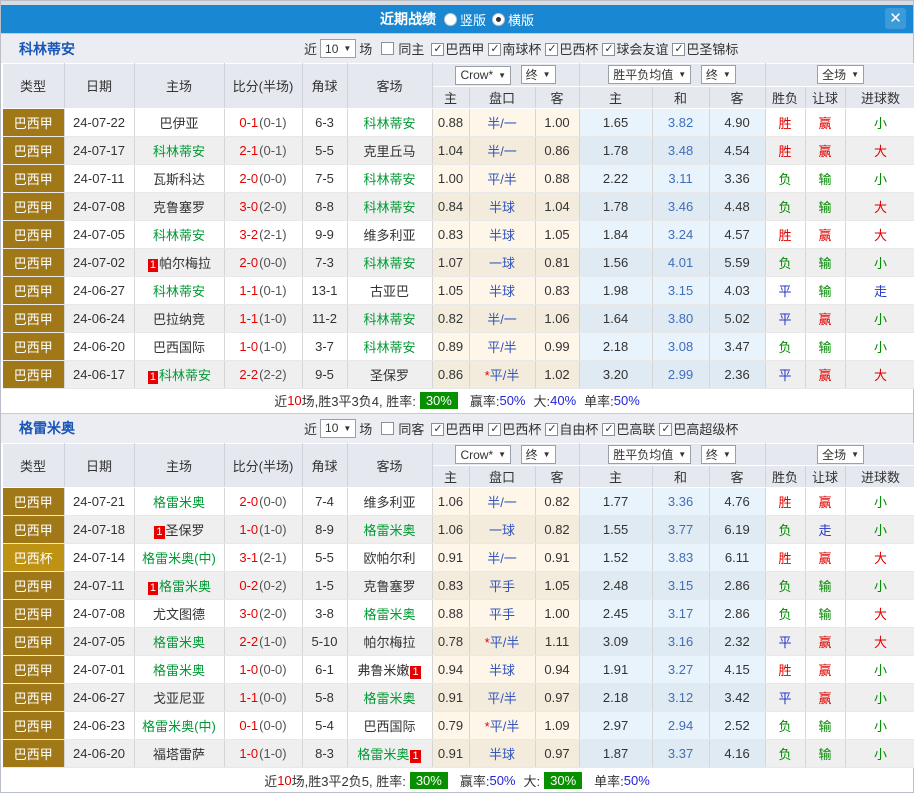 The width and height of the screenshot is (914, 793). I want to click on result-cell: 负, so click(785, 262).